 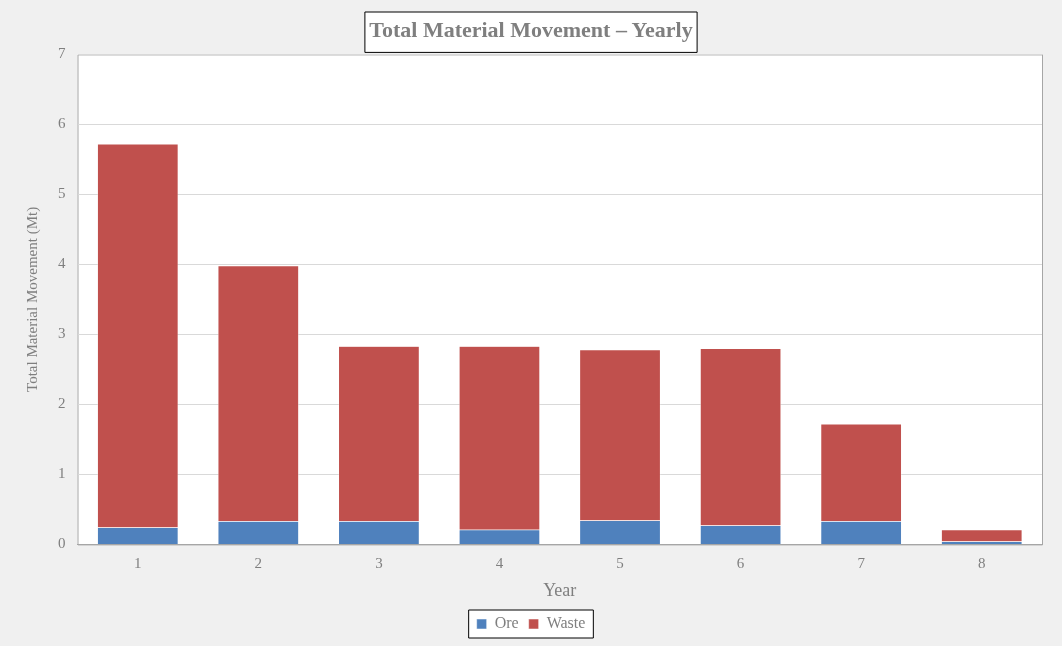 I want to click on x-axis-title: Year, so click(x=560, y=589).